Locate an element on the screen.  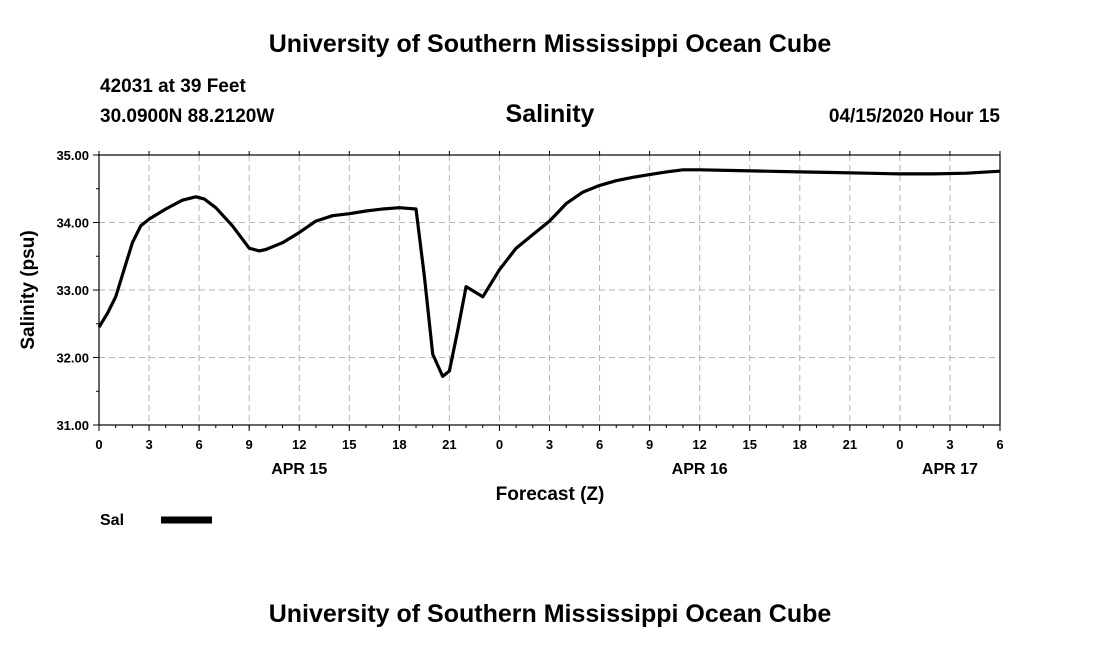
location-label: 30.0900N 88.2120W is located at coordinates (187, 116).